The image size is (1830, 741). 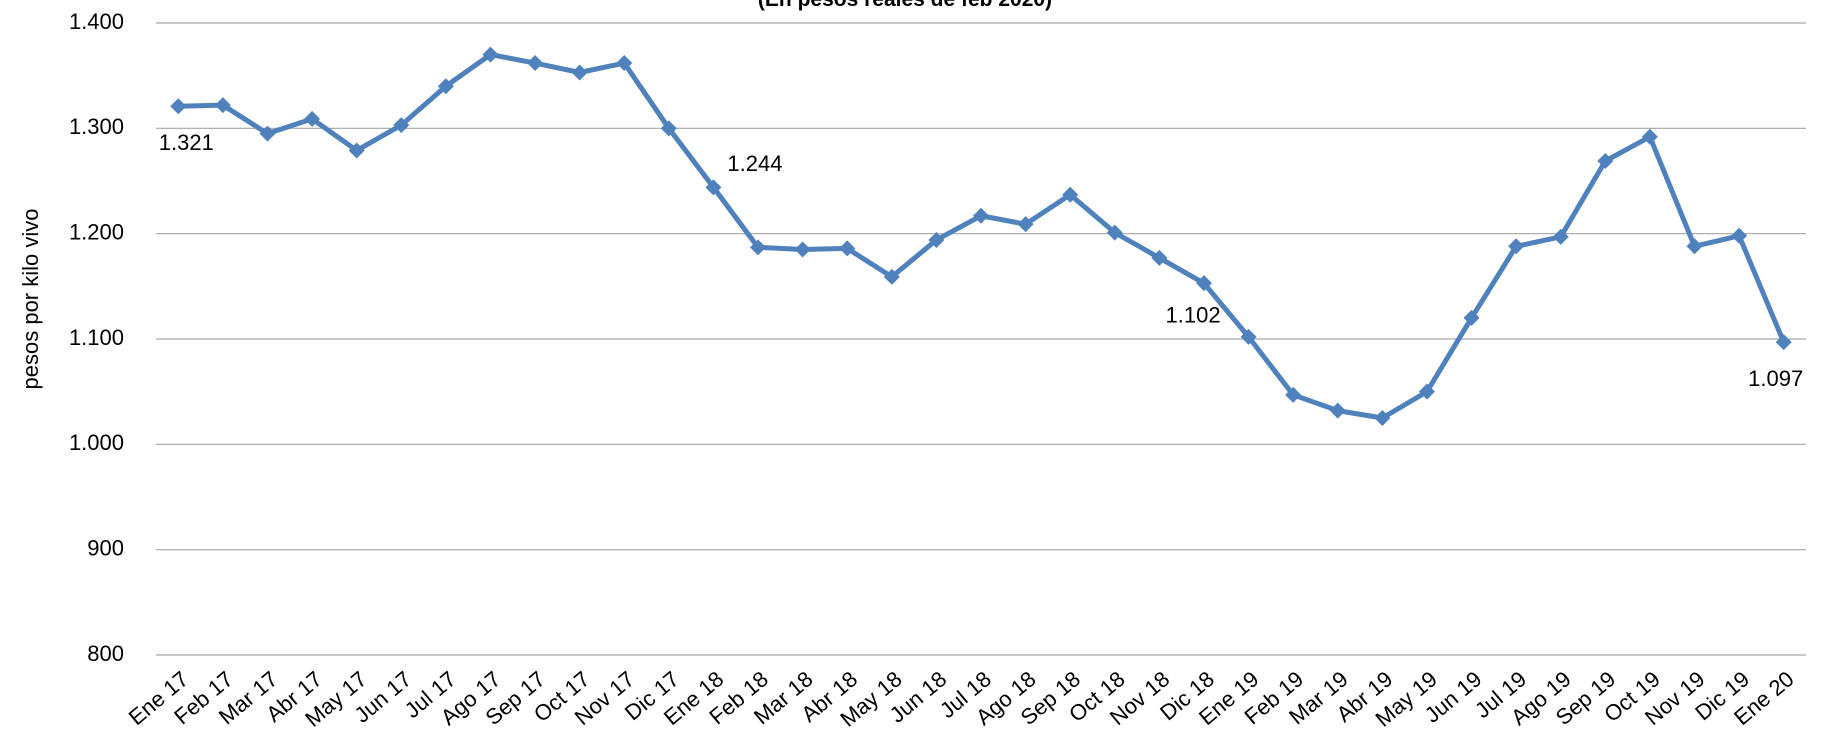 I want to click on data-label: 1.102, so click(x=1193, y=315).